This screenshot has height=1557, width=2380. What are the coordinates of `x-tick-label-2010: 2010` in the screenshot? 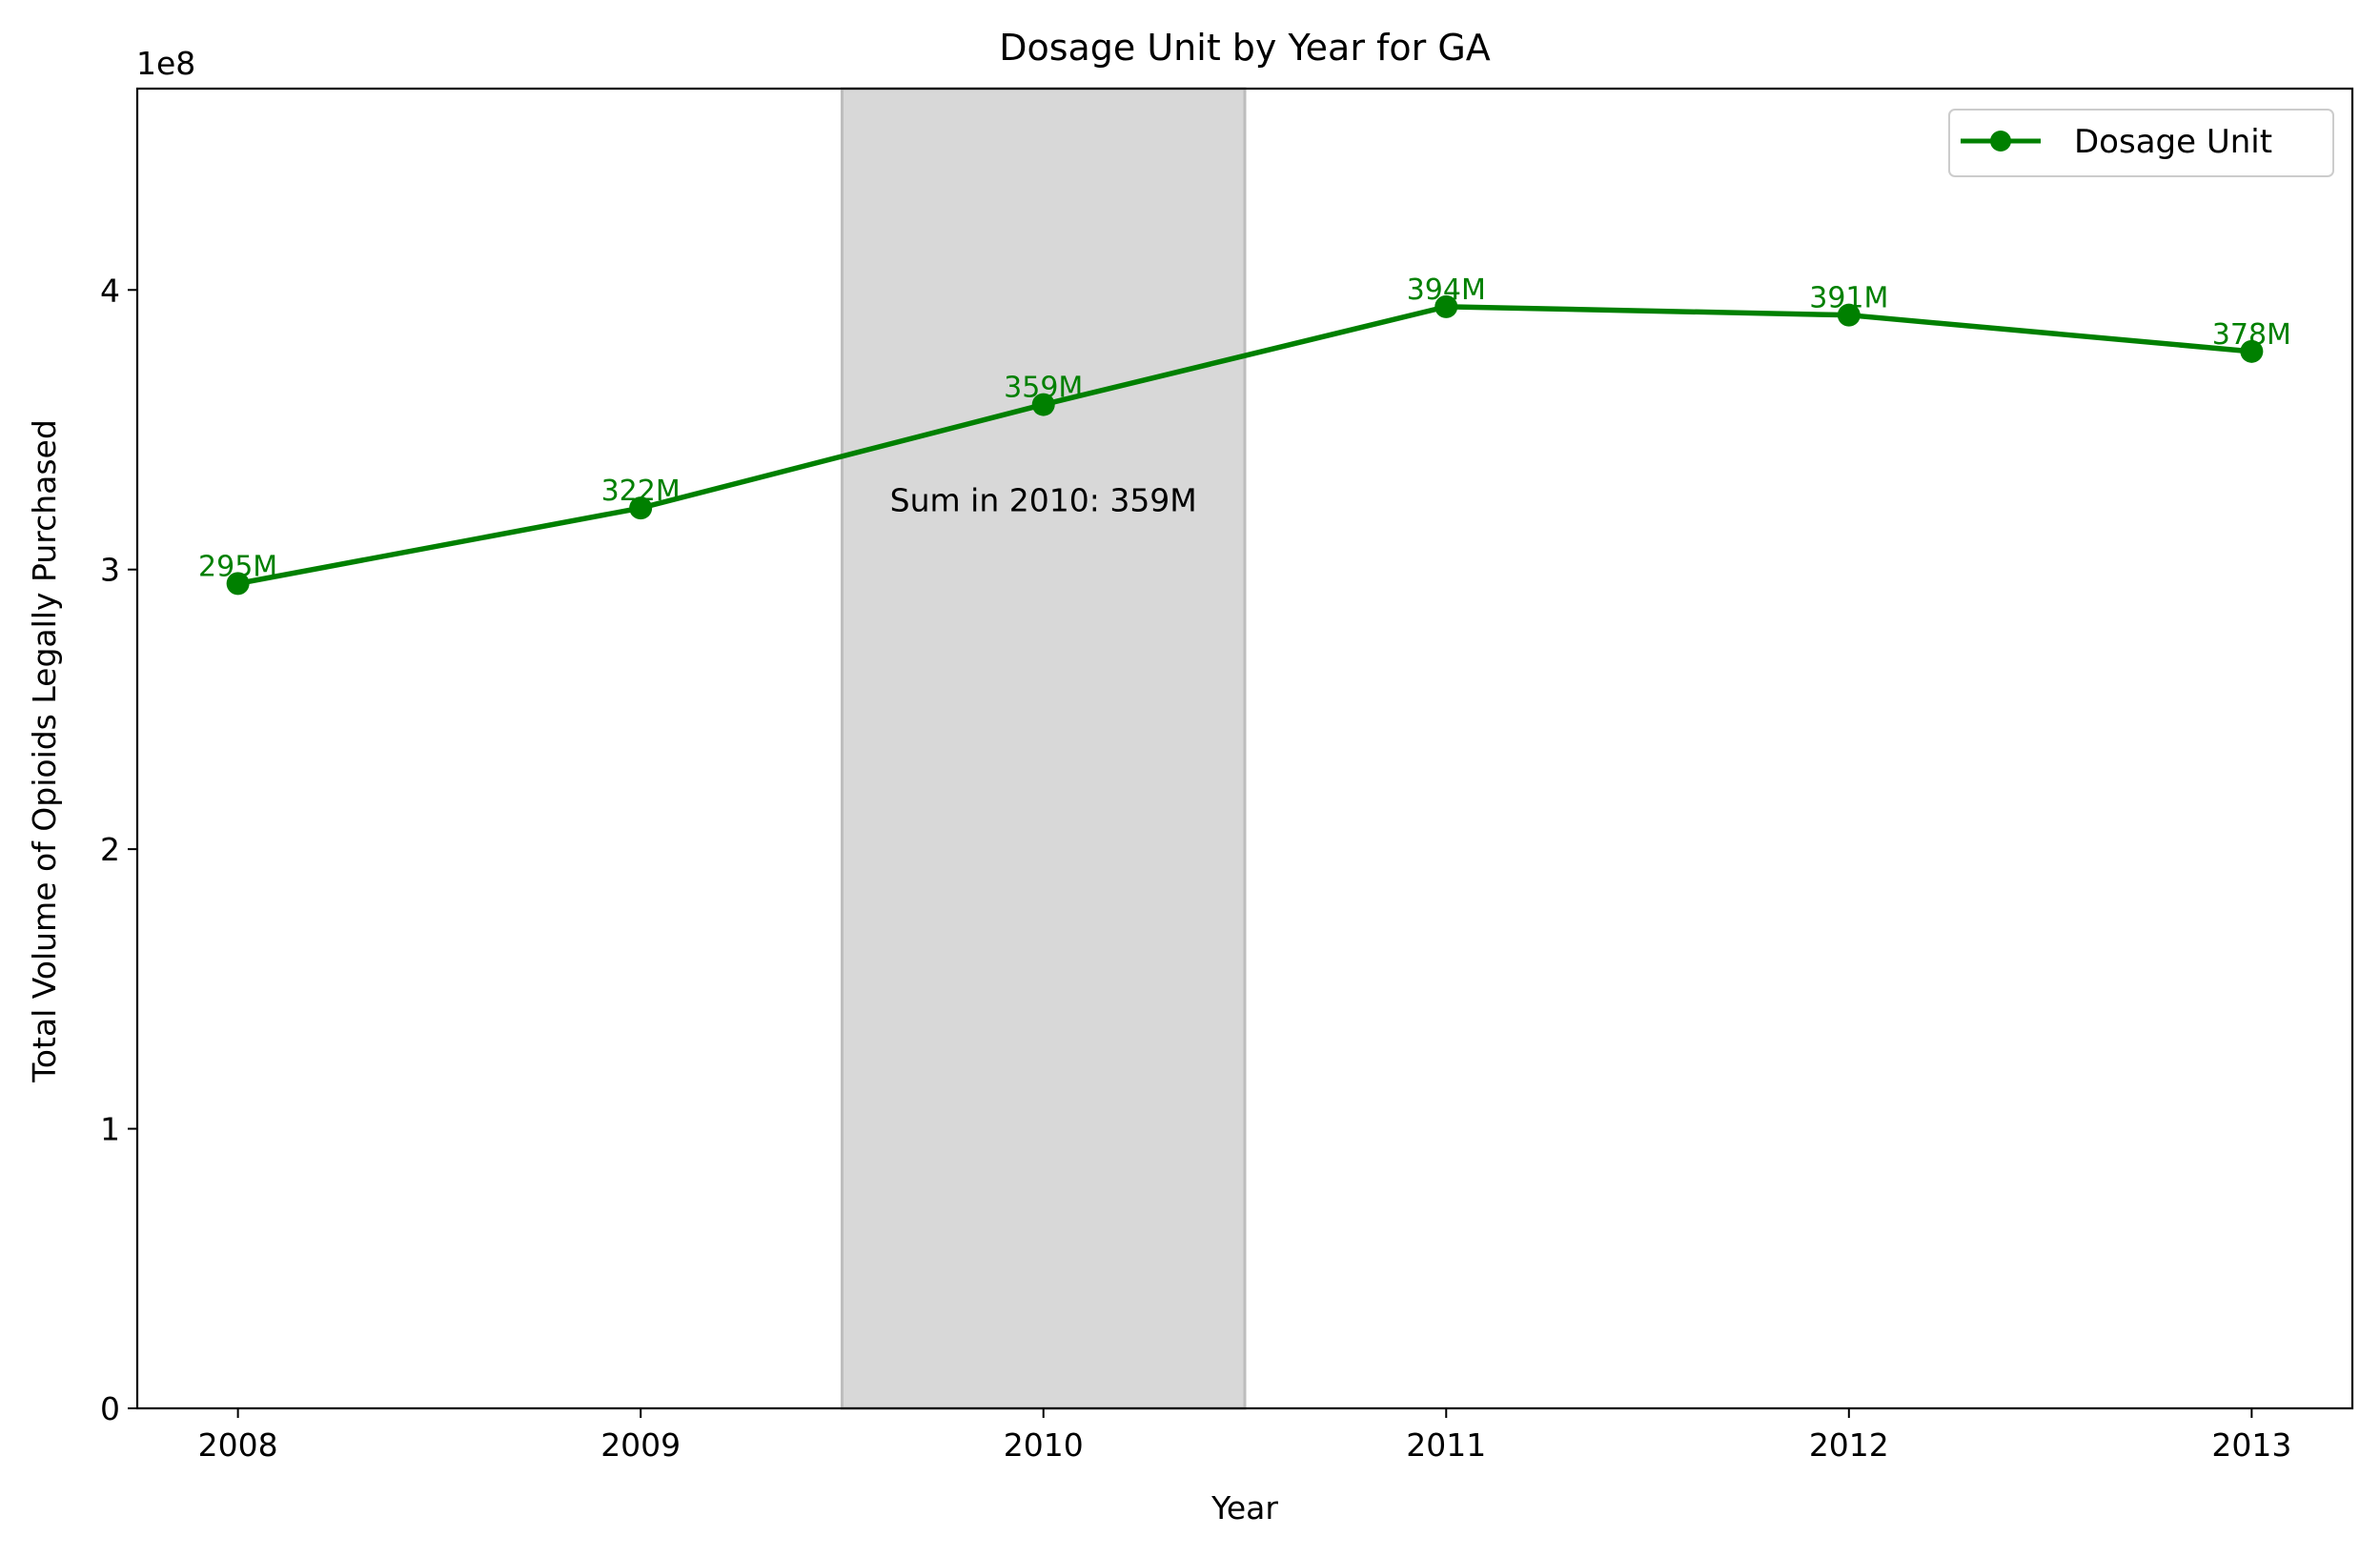 It's located at (1044, 1445).